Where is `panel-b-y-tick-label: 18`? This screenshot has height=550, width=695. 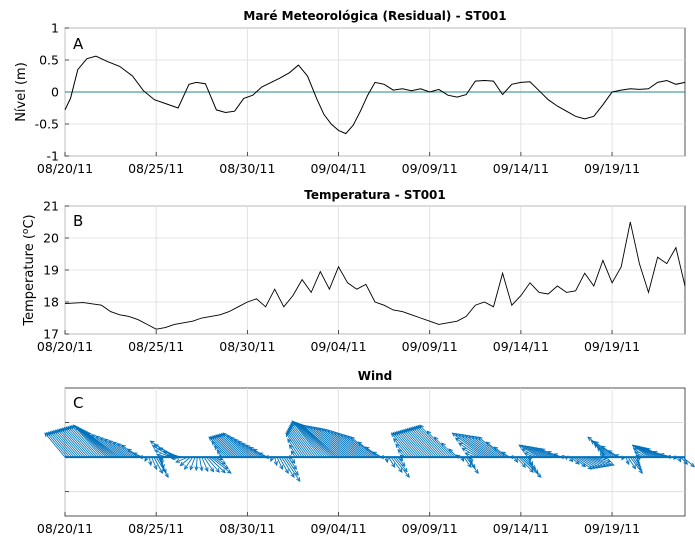
panel-b-y-tick-label: 18 is located at coordinates (51, 302).